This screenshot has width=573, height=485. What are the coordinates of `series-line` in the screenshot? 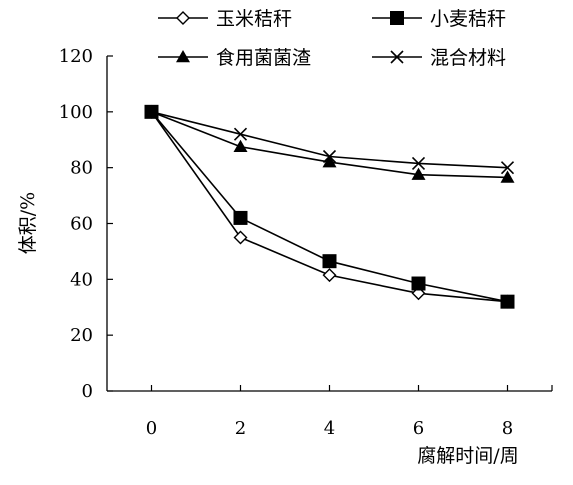 It's located at (329, 145).